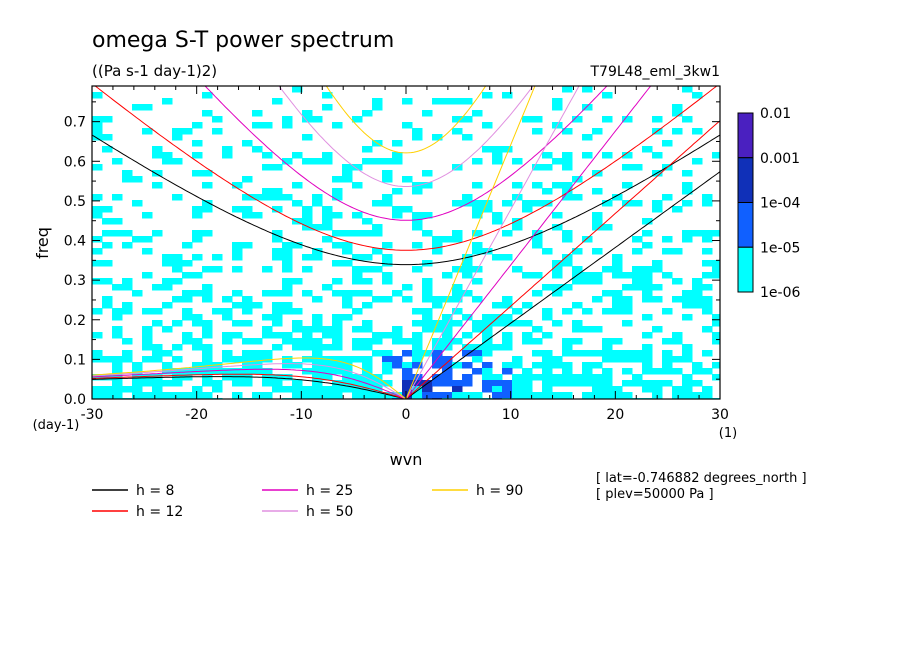  I want to click on rossby-curve-h90, so click(249, 378).